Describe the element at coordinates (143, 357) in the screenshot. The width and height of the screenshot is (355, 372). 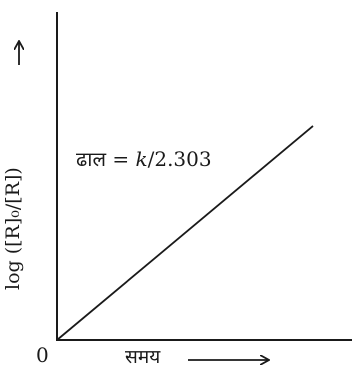
I see `x-axis-label: समय` at that location.